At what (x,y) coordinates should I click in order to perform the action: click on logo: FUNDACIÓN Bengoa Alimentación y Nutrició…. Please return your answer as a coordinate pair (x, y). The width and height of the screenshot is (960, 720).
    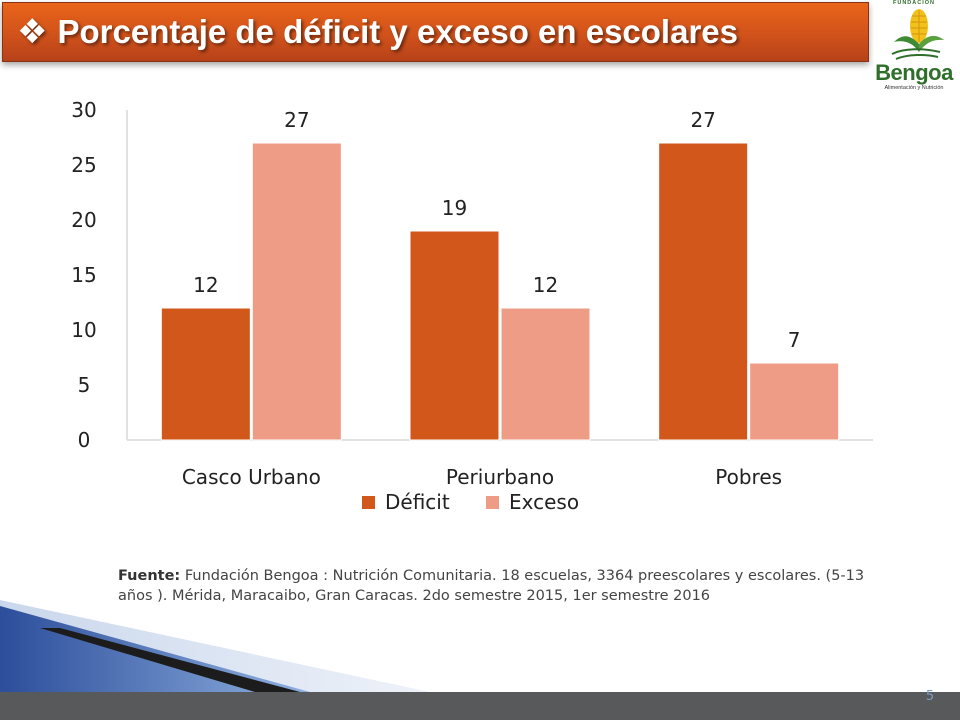
    Looking at the image, I should click on (914, 48).